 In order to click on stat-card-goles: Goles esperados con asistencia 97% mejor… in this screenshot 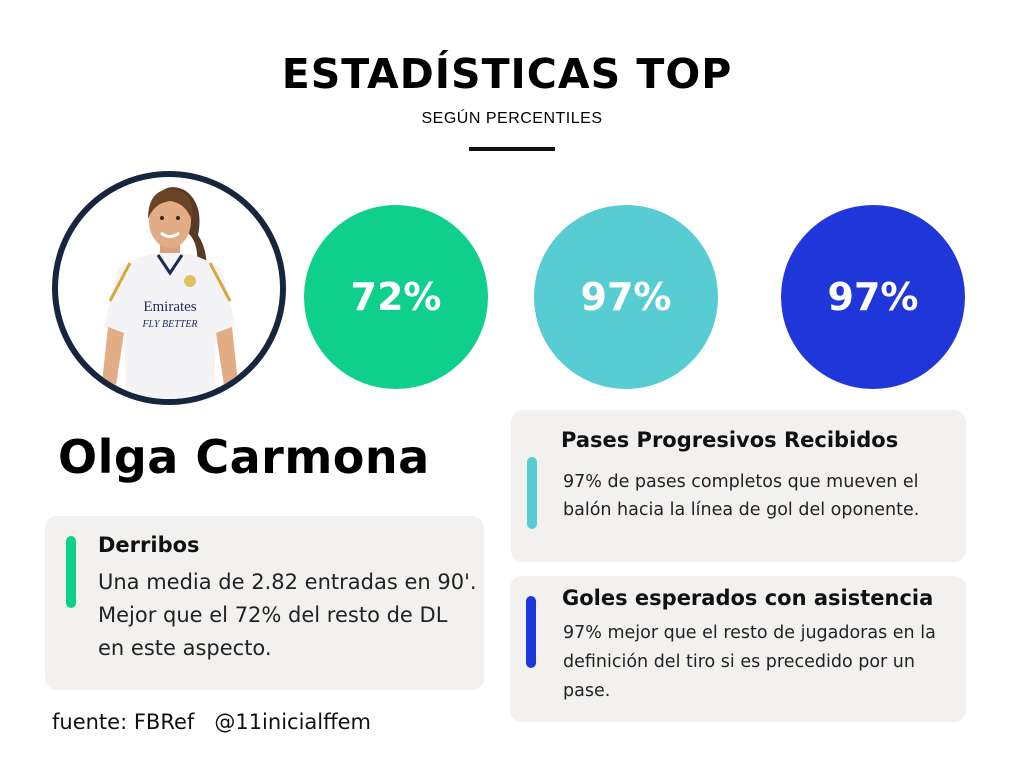, I will do `click(738, 649)`.